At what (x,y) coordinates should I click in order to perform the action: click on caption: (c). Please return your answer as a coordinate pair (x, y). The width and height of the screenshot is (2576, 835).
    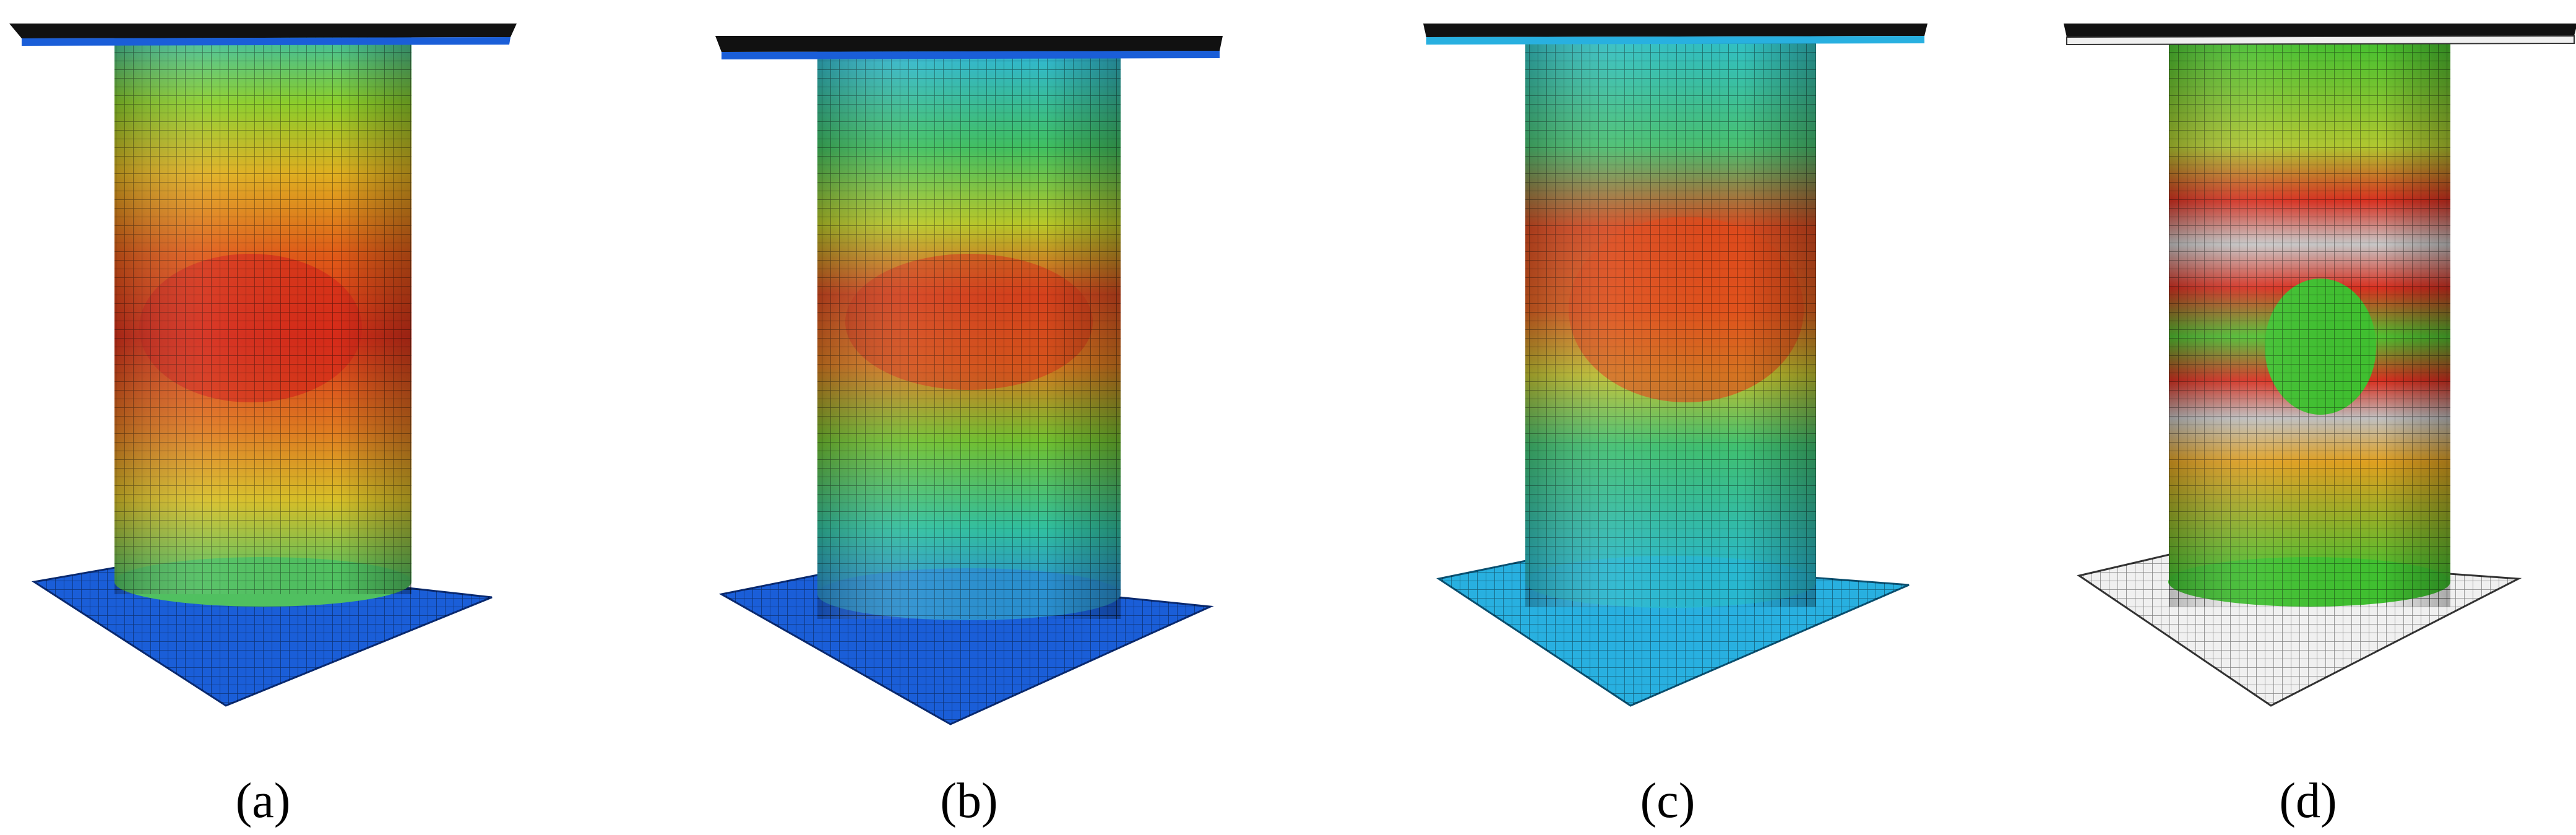
    Looking at the image, I should click on (1667, 801).